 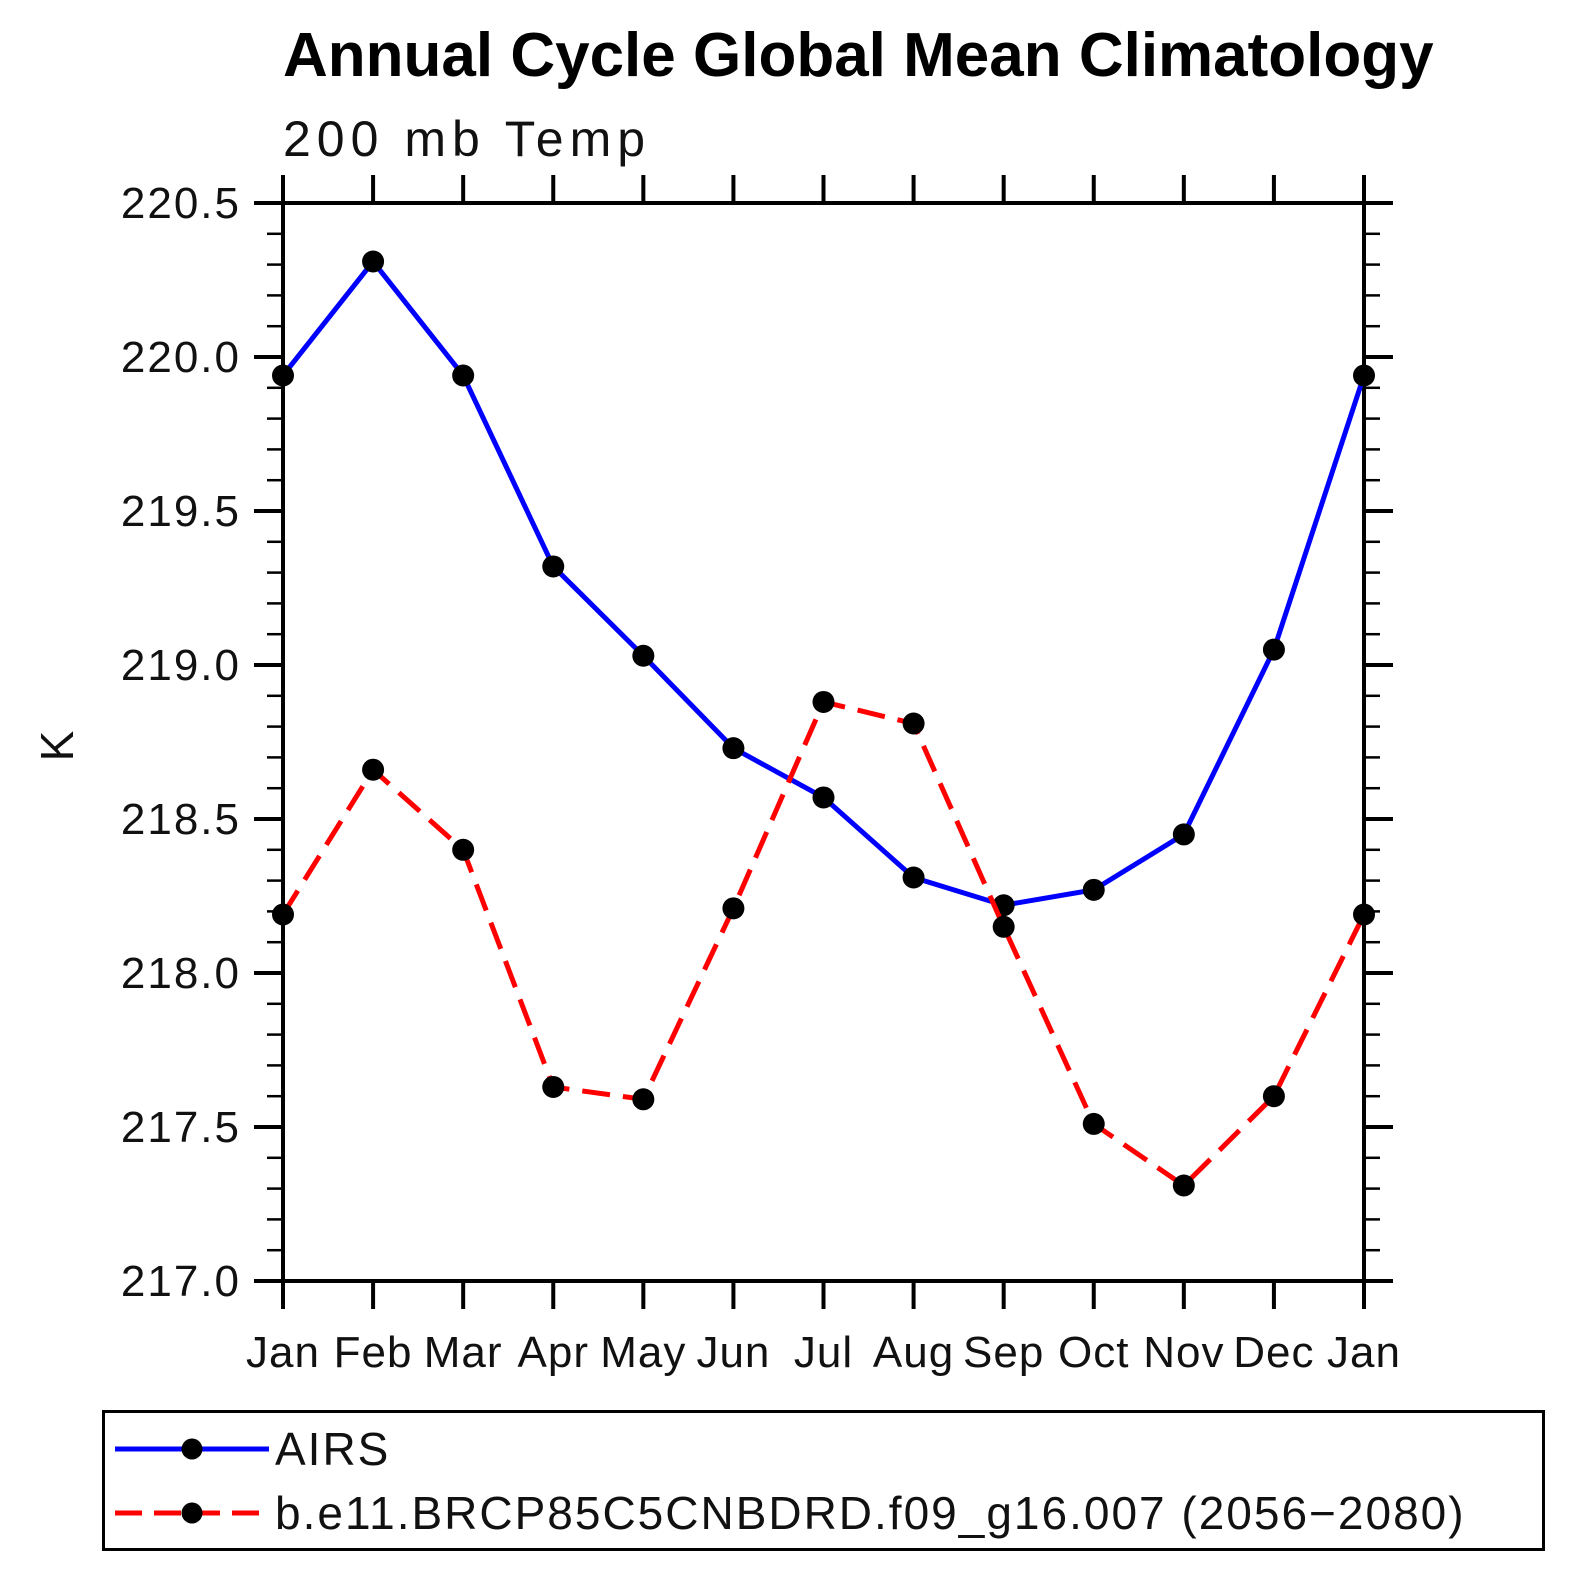 I want to click on chart-title: Annual Cycle Global Mean Climatology, so click(x=858, y=55).